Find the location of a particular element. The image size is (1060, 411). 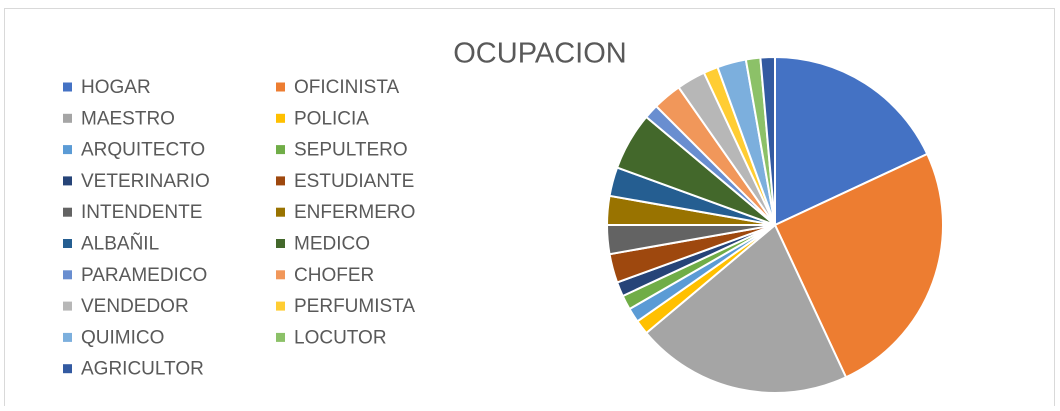

legend-label: ARQUITECTO is located at coordinates (143, 150).